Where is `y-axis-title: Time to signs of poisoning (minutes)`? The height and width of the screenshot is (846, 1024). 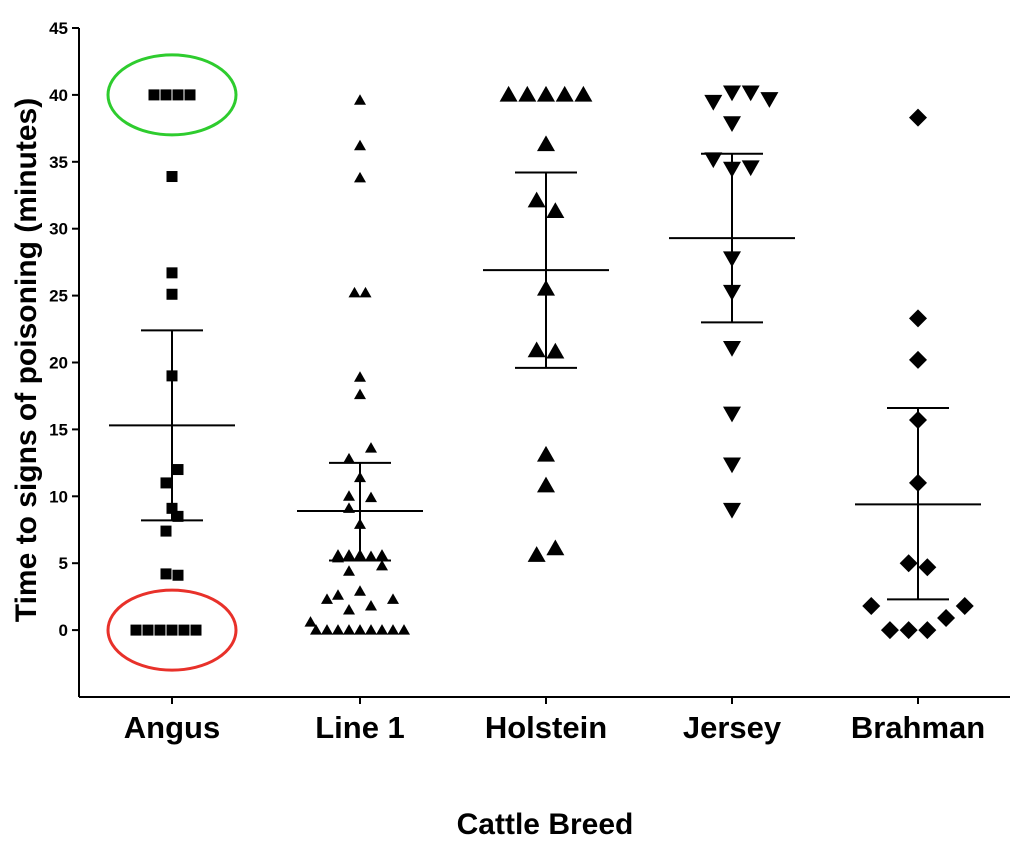
y-axis-title: Time to signs of poisoning (minutes) is located at coordinates (26, 360).